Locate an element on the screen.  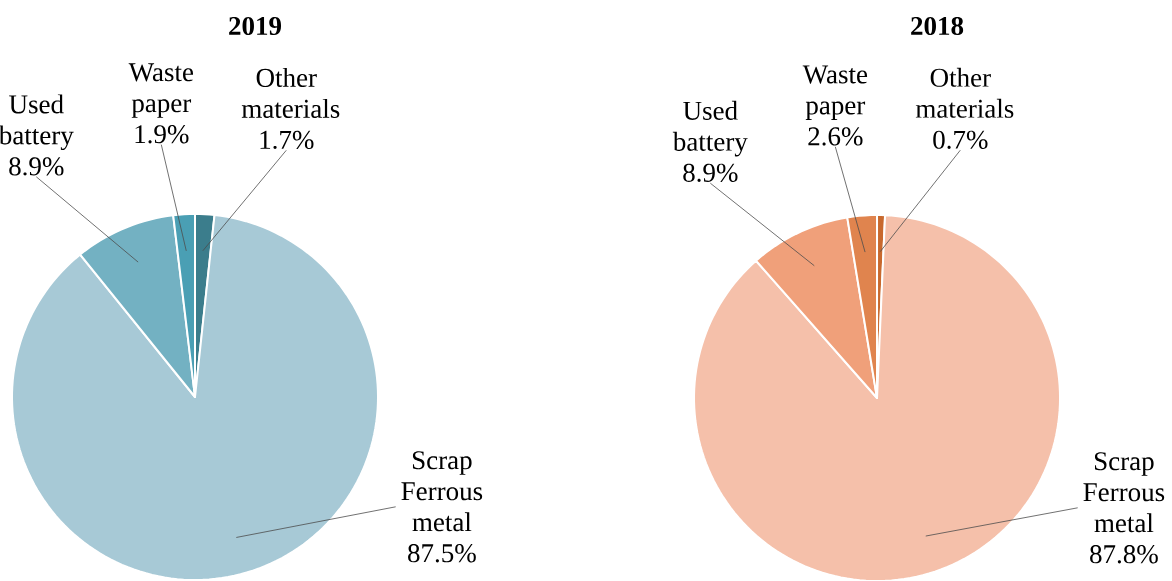
data-label: 2.6% is located at coordinates (835, 136).